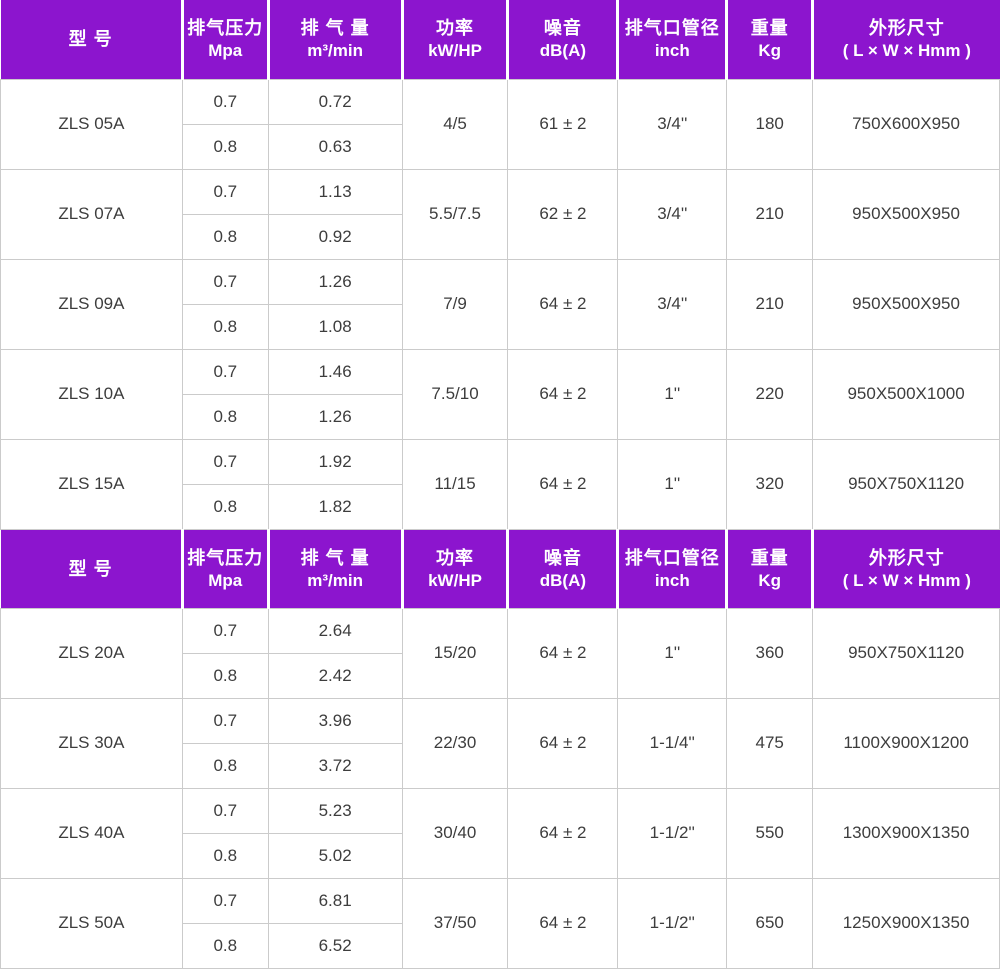 This screenshot has width=1000, height=971. Describe the element at coordinates (335, 191) in the screenshot. I see `flow-cell: 1.13` at that location.